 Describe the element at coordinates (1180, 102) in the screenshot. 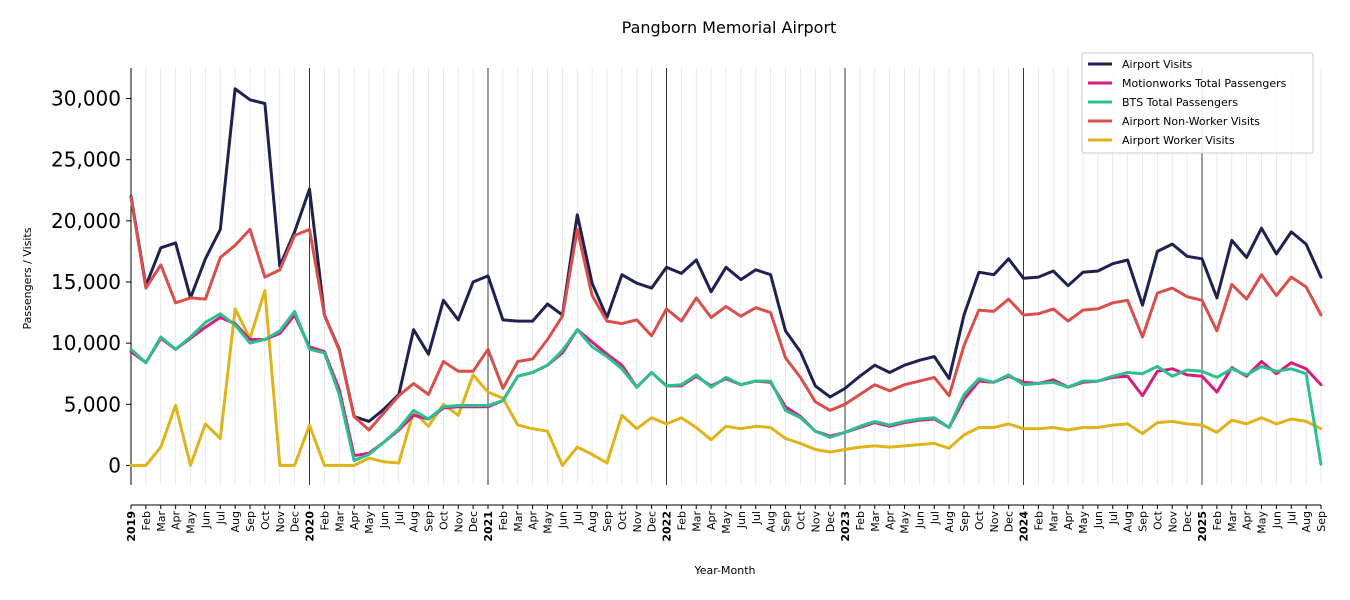

I see `legend-label: BTS Total Passengers` at that location.